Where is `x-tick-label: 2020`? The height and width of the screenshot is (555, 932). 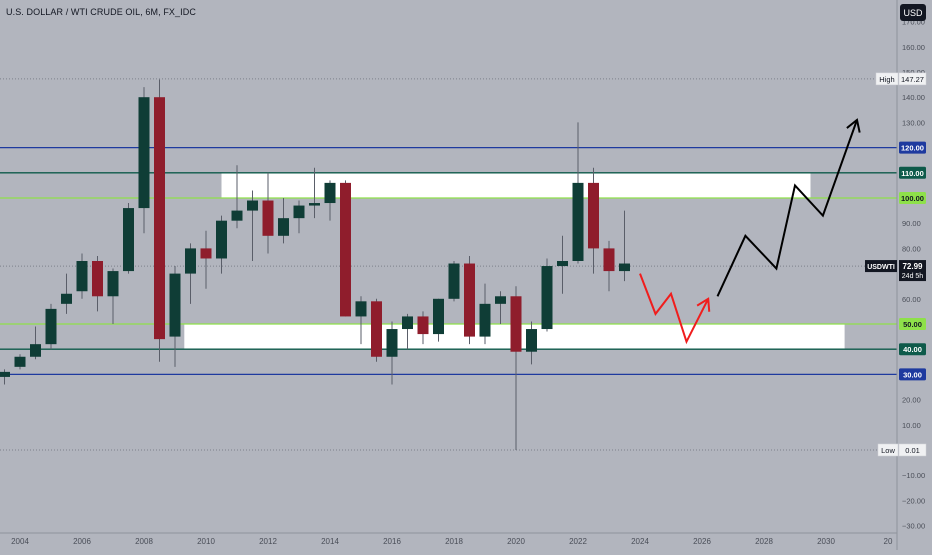 x-tick-label: 2020 is located at coordinates (516, 541).